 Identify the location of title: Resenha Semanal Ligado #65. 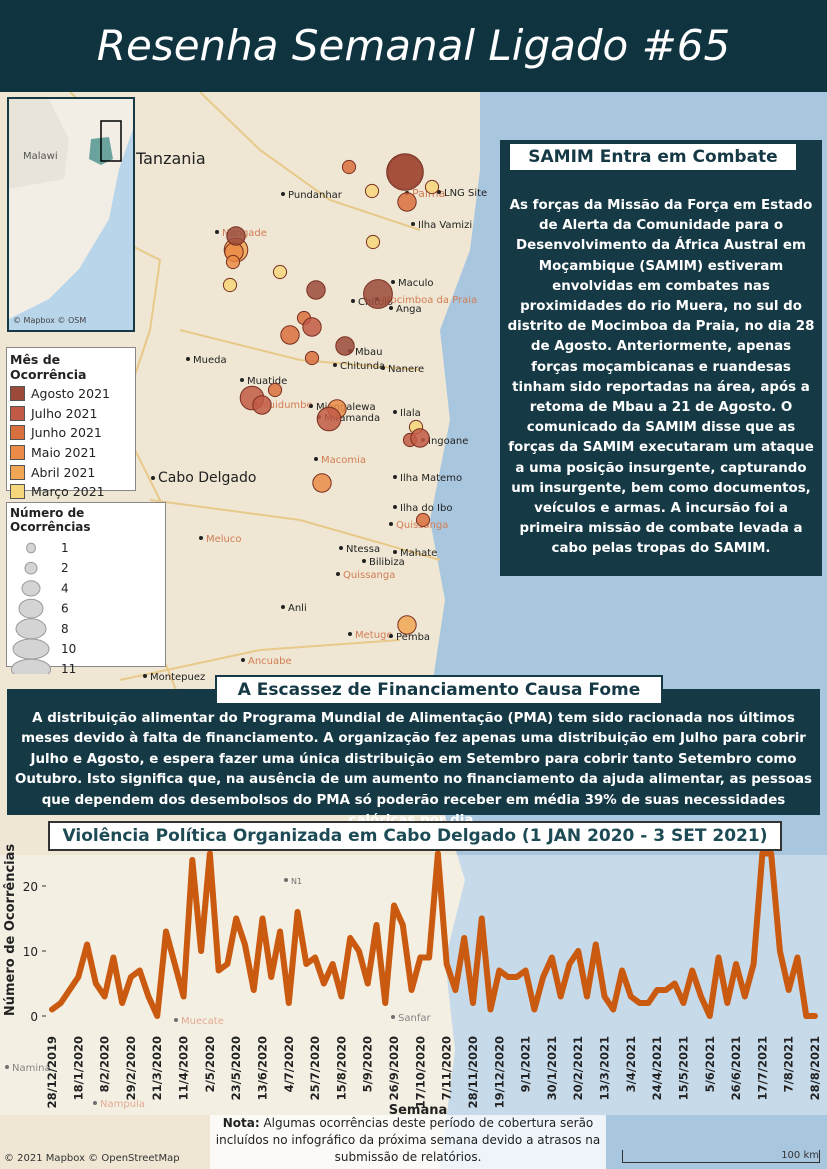
(413, 46).